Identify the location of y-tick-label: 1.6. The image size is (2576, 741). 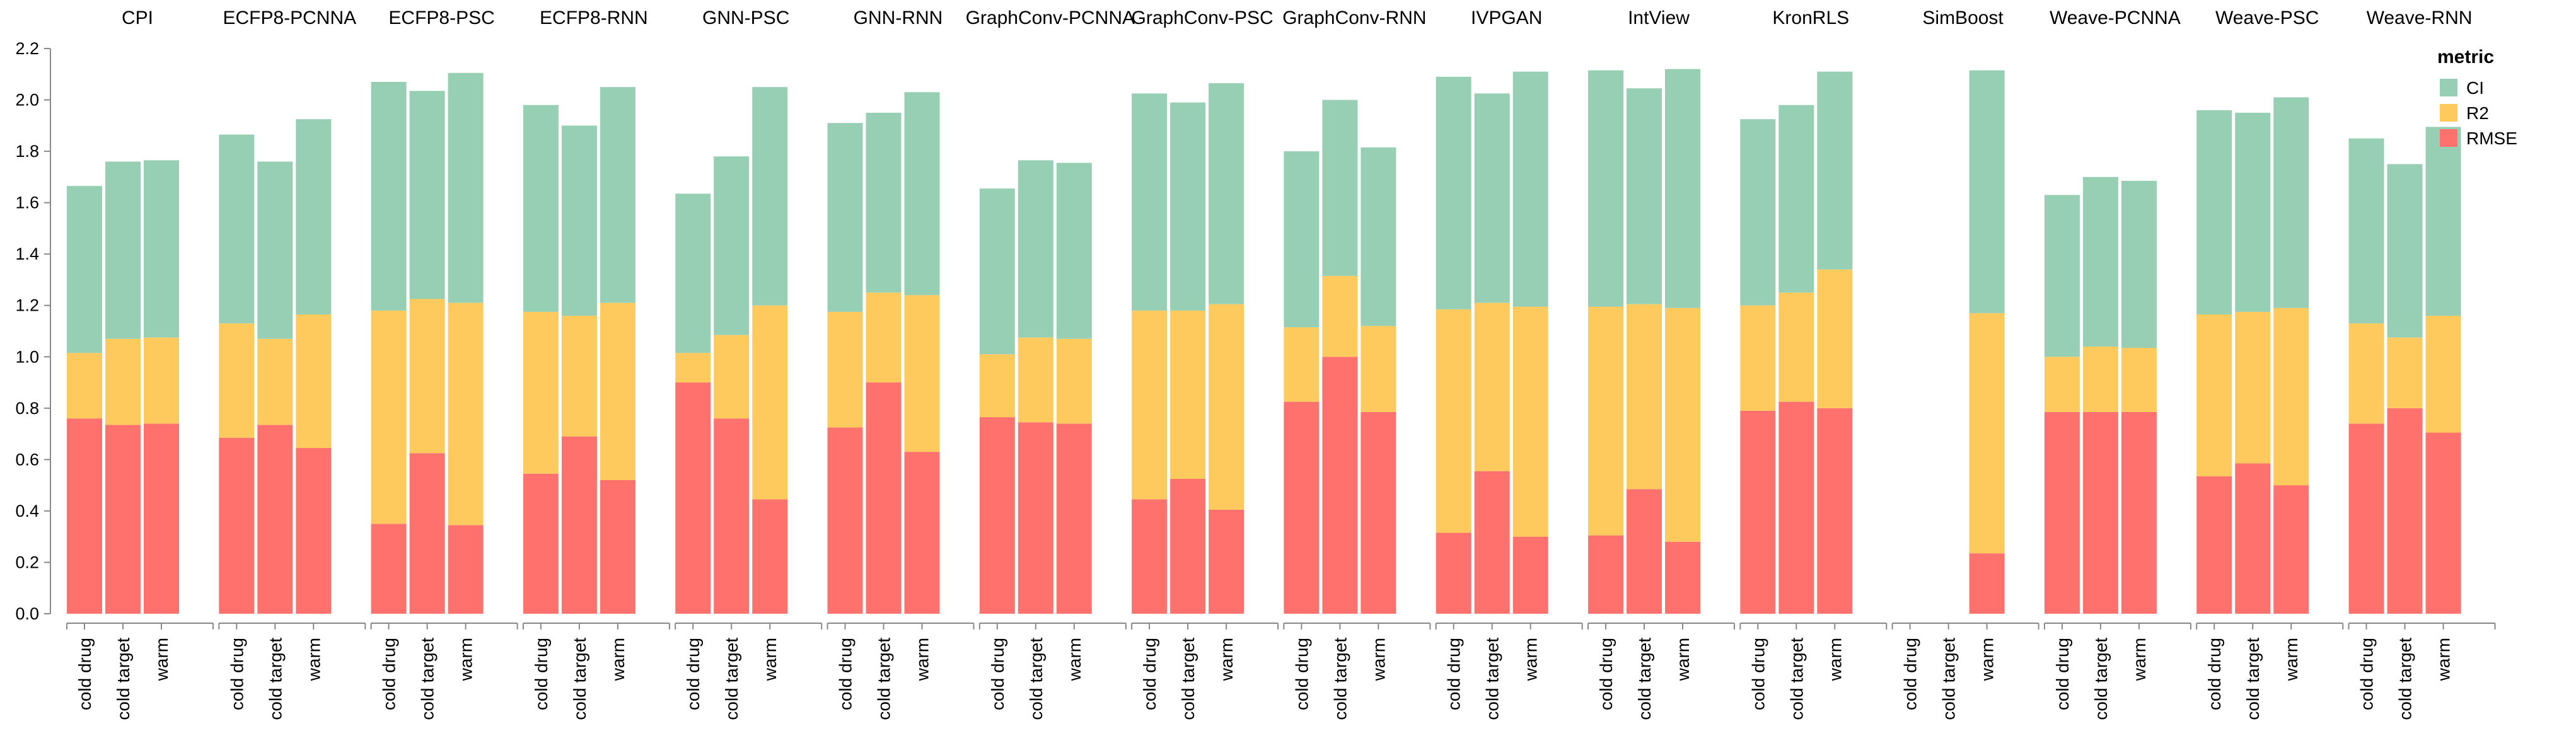
(27, 202).